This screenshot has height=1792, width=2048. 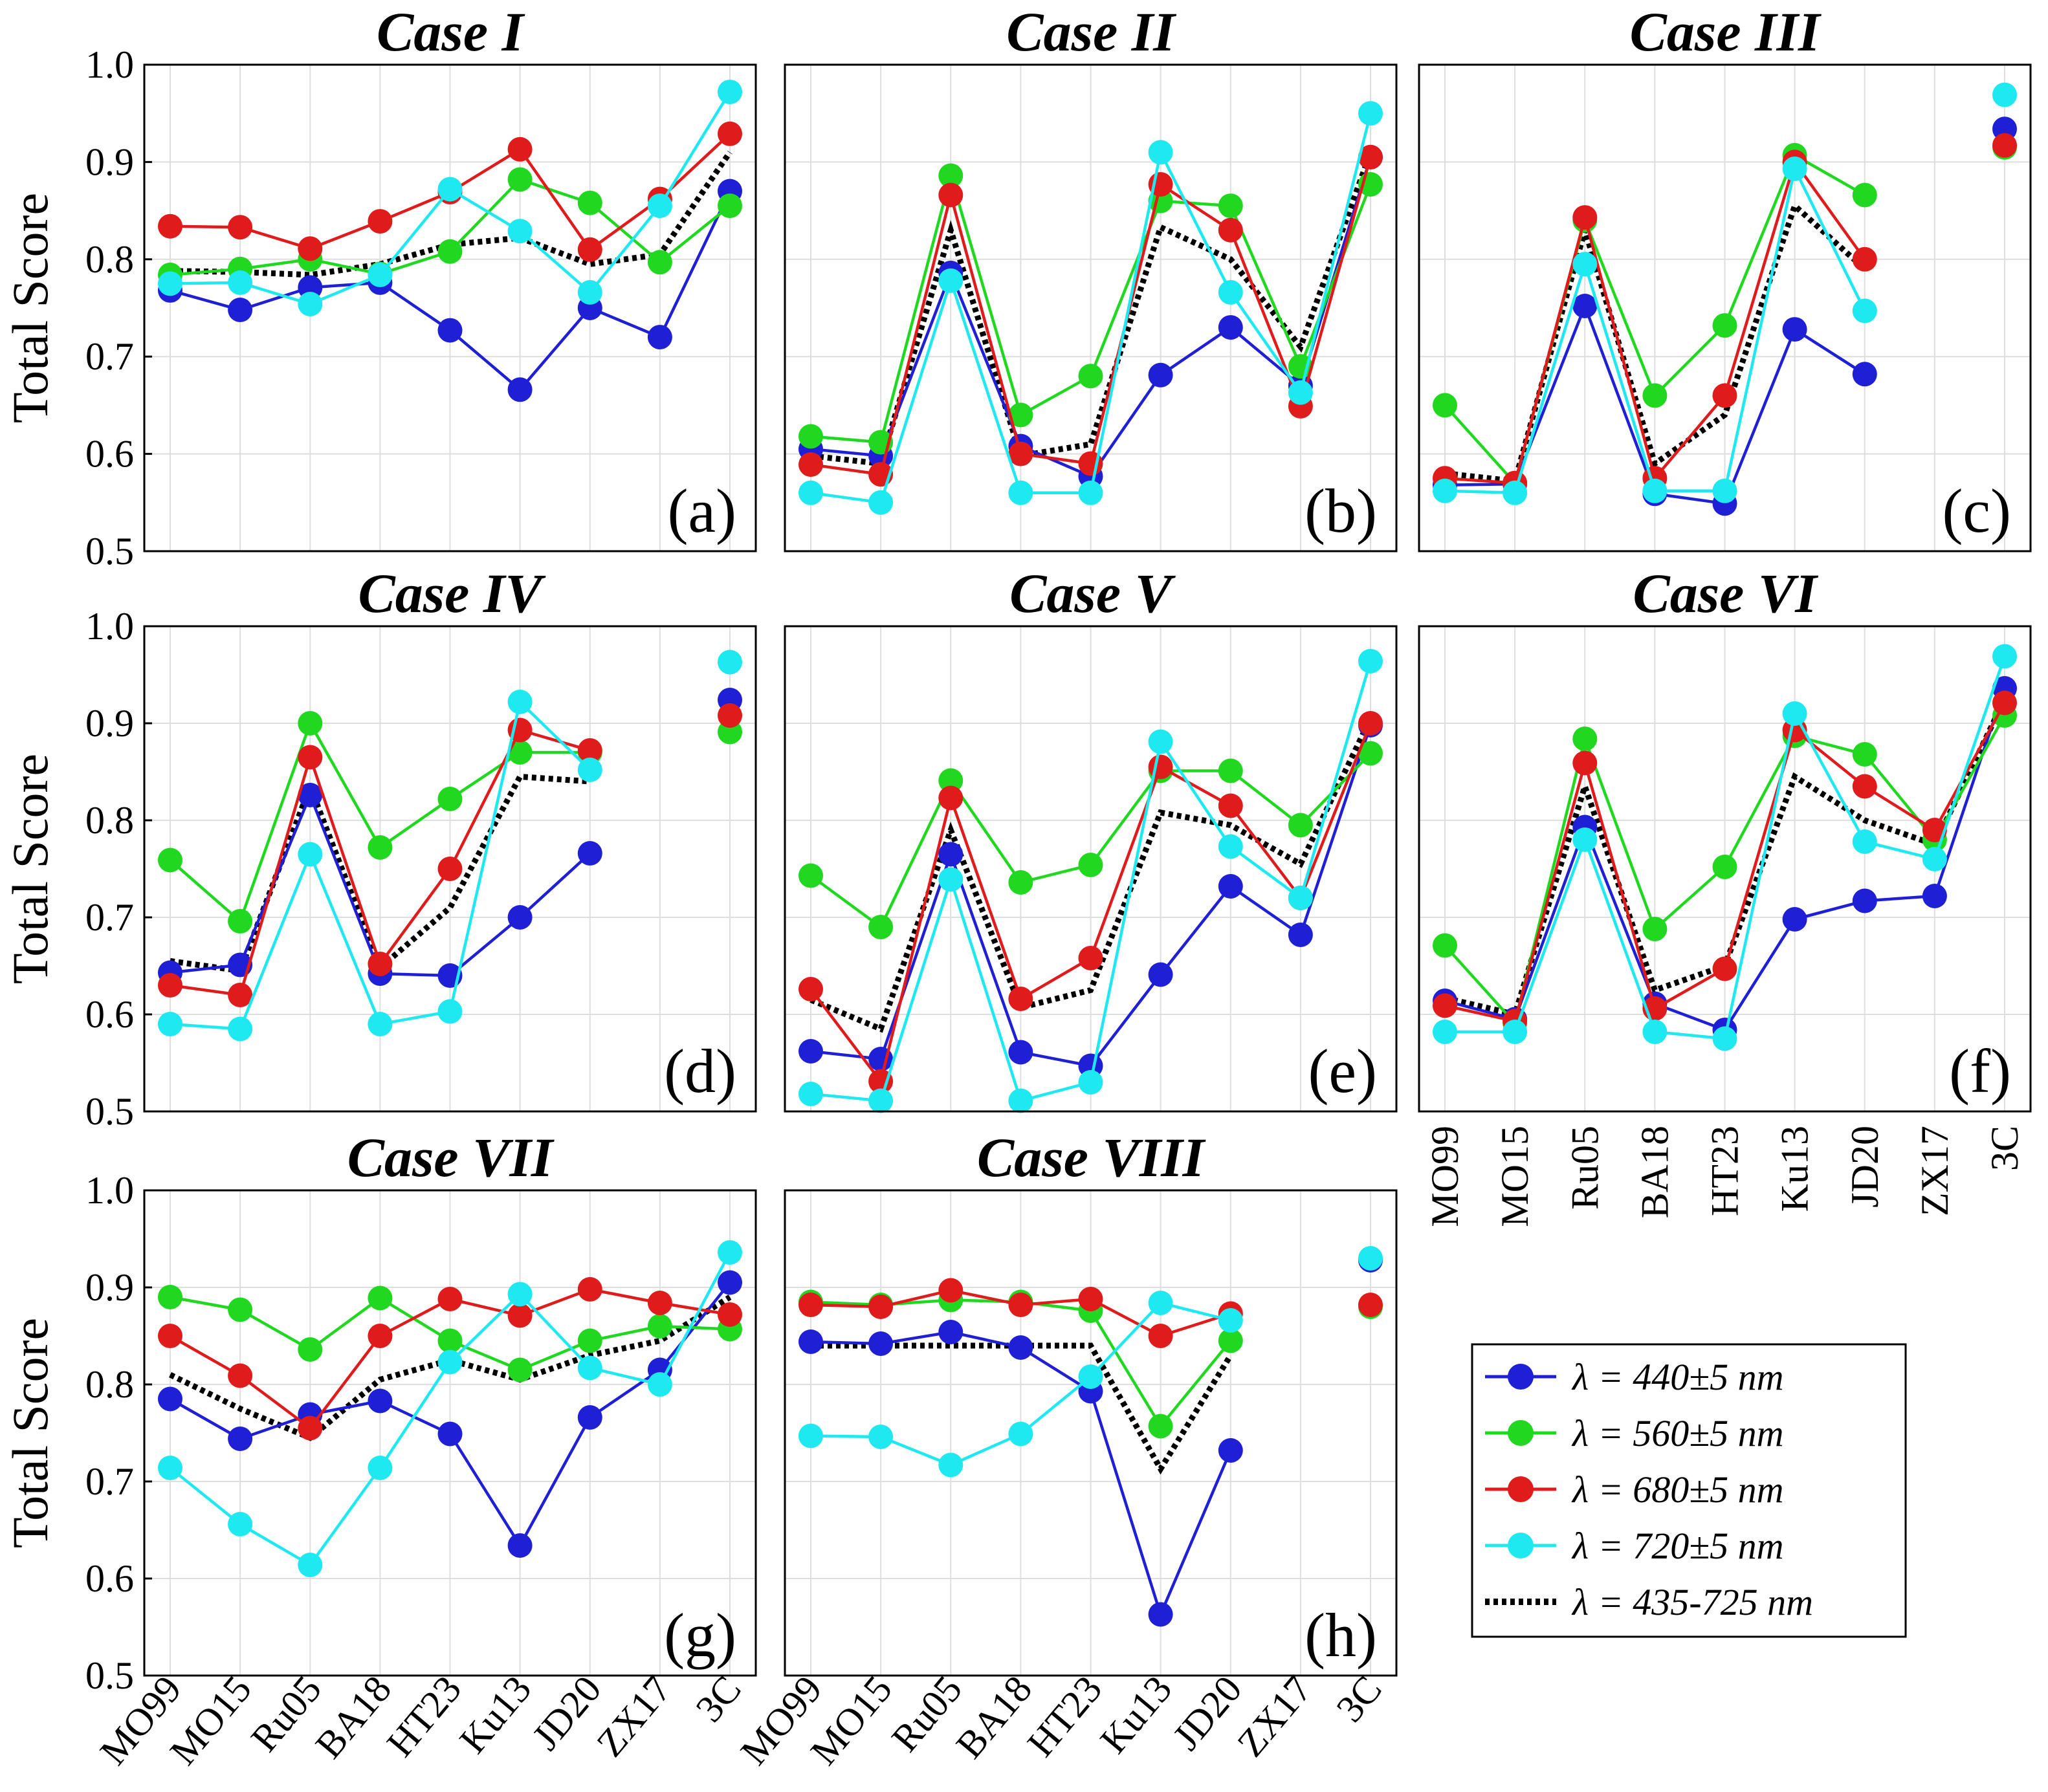 What do you see at coordinates (1677, 1433) in the screenshot?
I see `legend-label-560: λ = 560±5 nm` at bounding box center [1677, 1433].